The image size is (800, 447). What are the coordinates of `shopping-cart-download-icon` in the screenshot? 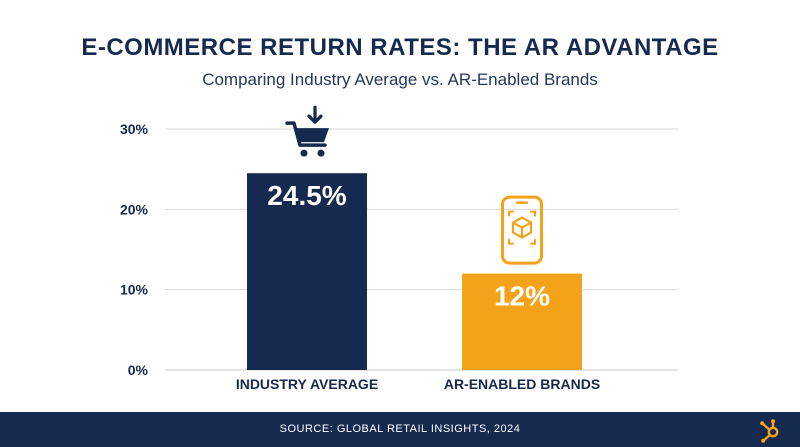 It's located at (307, 131).